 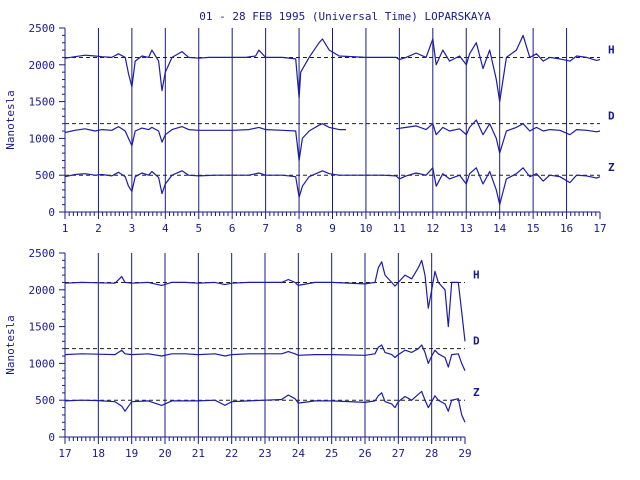 I want to click on x-tick-label: 19, so click(x=131, y=453).